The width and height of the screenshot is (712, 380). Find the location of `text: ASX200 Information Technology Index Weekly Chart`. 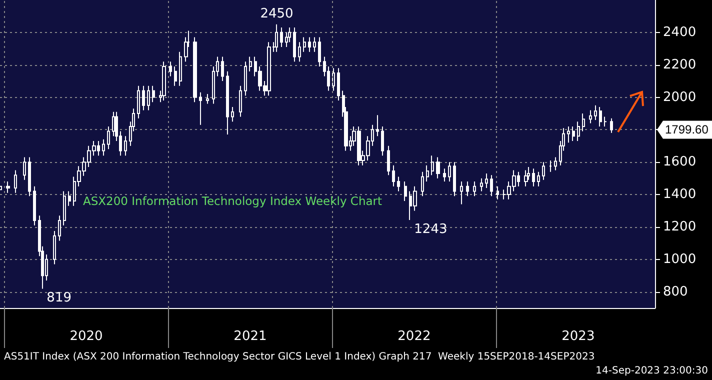

text: ASX200 Information Technology Index Weekly Chart is located at coordinates (233, 201).